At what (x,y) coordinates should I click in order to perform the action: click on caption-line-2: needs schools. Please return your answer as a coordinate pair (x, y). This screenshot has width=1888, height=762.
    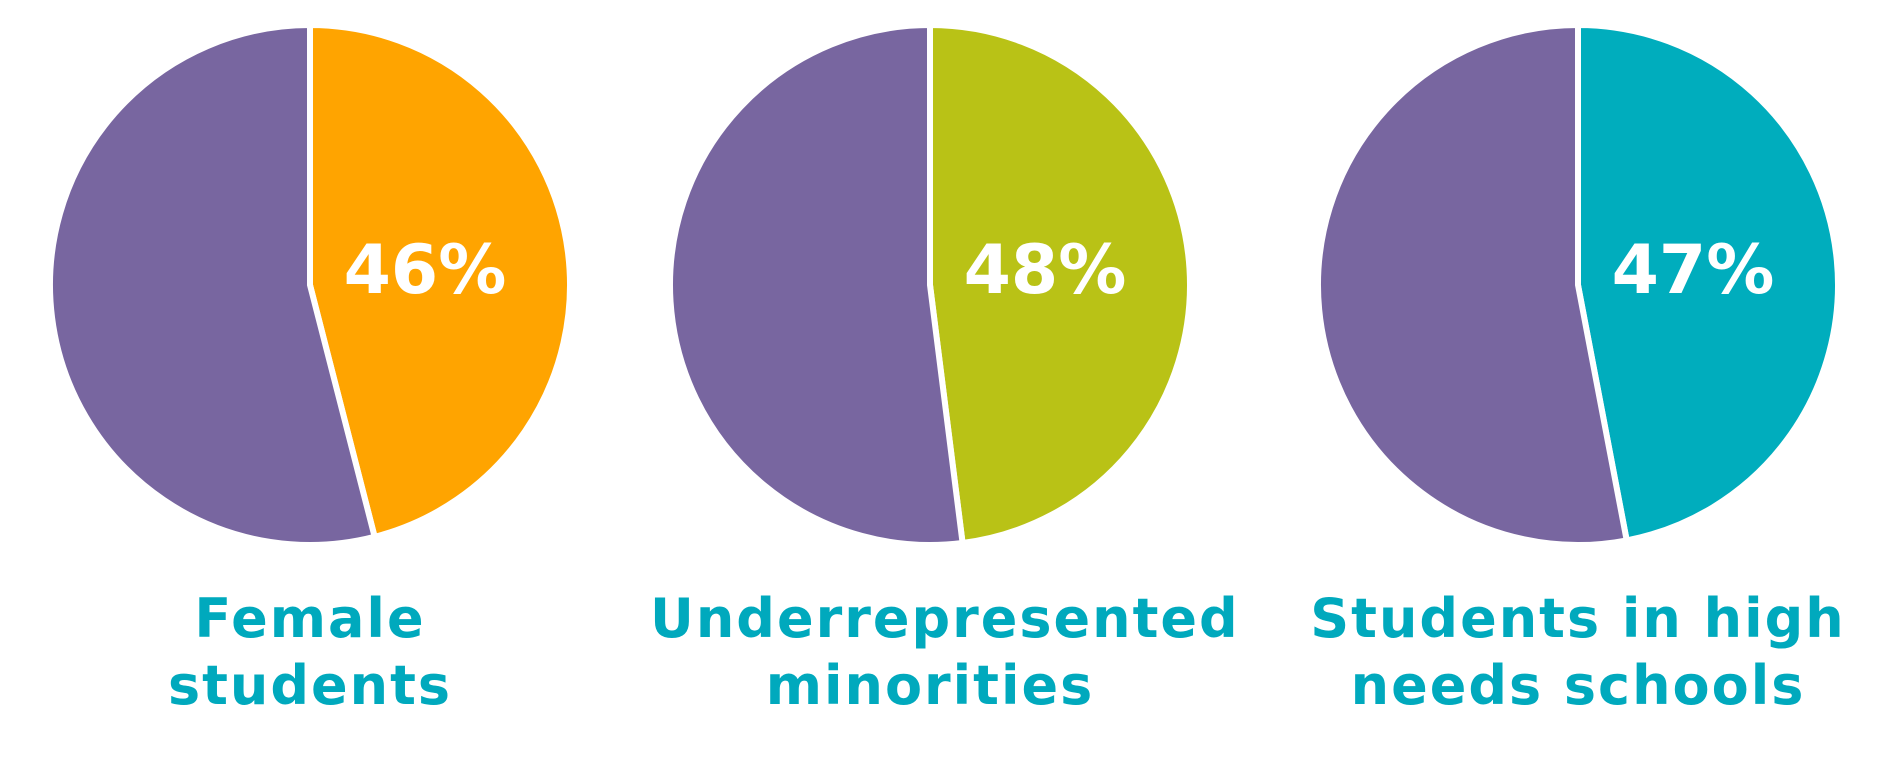
    Looking at the image, I should click on (1578, 685).